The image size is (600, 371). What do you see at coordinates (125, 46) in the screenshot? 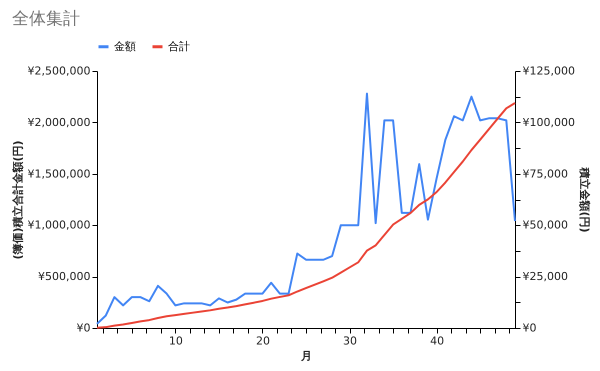
I see `legend-label: 金額` at bounding box center [125, 46].